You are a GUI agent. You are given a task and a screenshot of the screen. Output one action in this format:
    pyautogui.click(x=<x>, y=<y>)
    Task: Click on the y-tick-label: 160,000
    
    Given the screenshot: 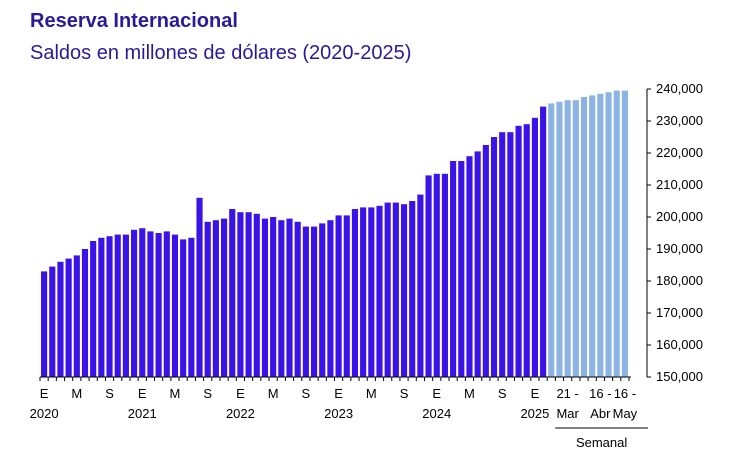 What is the action you would take?
    pyautogui.click(x=679, y=344)
    